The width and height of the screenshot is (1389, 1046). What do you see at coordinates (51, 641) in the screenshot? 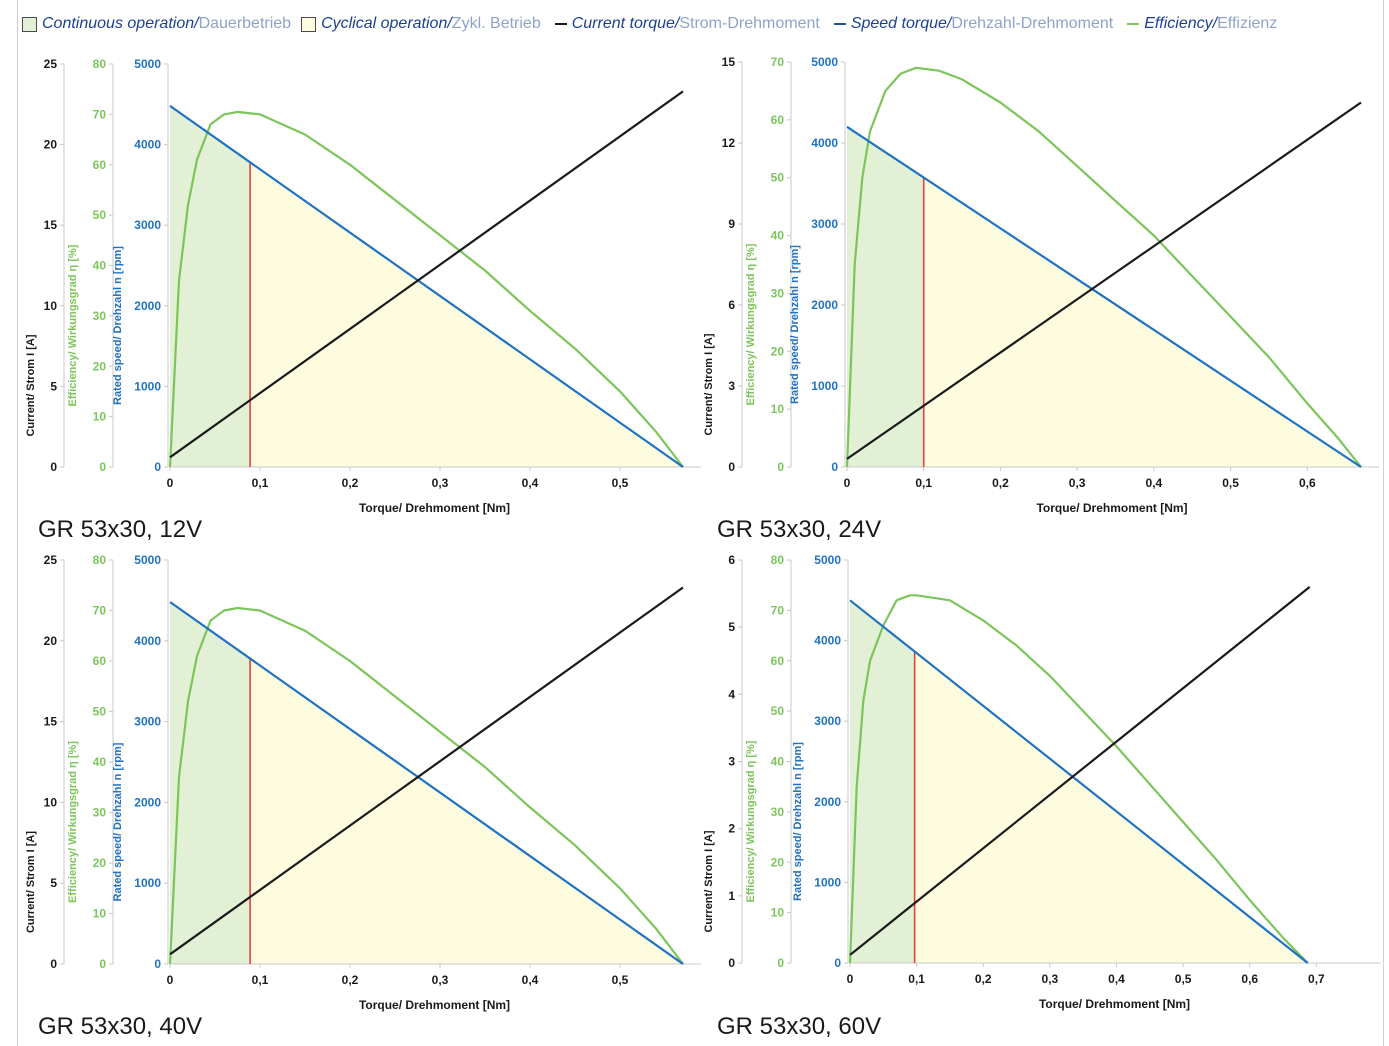
I see `current-tick-label: 20` at bounding box center [51, 641].